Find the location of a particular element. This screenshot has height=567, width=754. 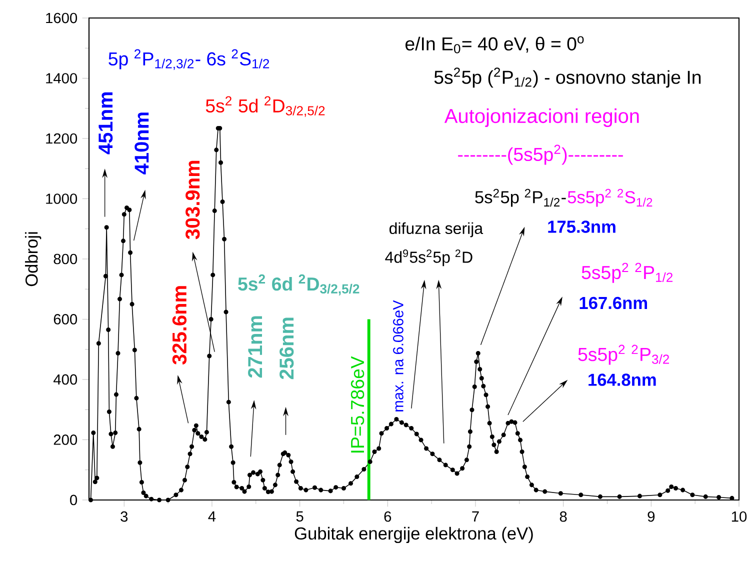

annotation: e/In E$_{0}$= 40 eV, θ = 0$^{o}$ is located at coordinates (495, 45).